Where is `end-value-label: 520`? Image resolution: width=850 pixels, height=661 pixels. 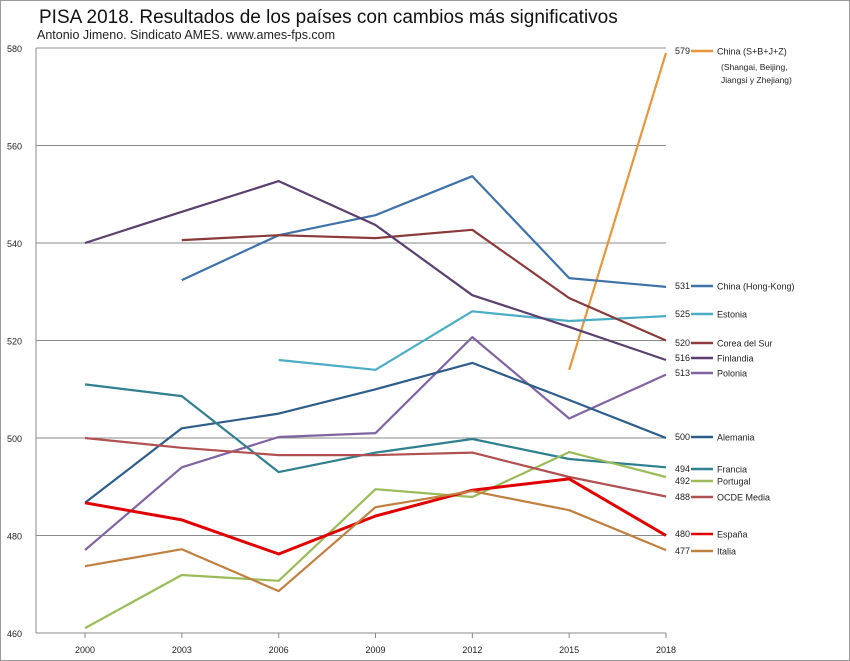 end-value-label: 520 is located at coordinates (682, 343).